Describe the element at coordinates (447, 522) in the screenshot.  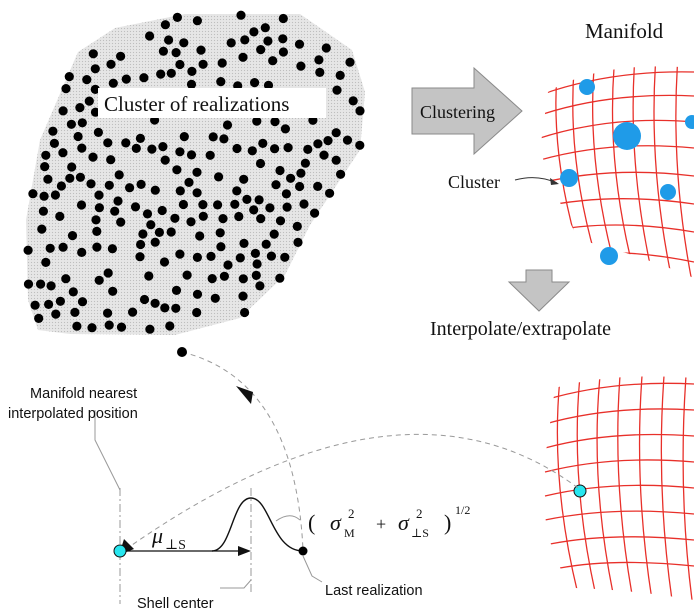
I see `formula-close-paren: )` at that location.